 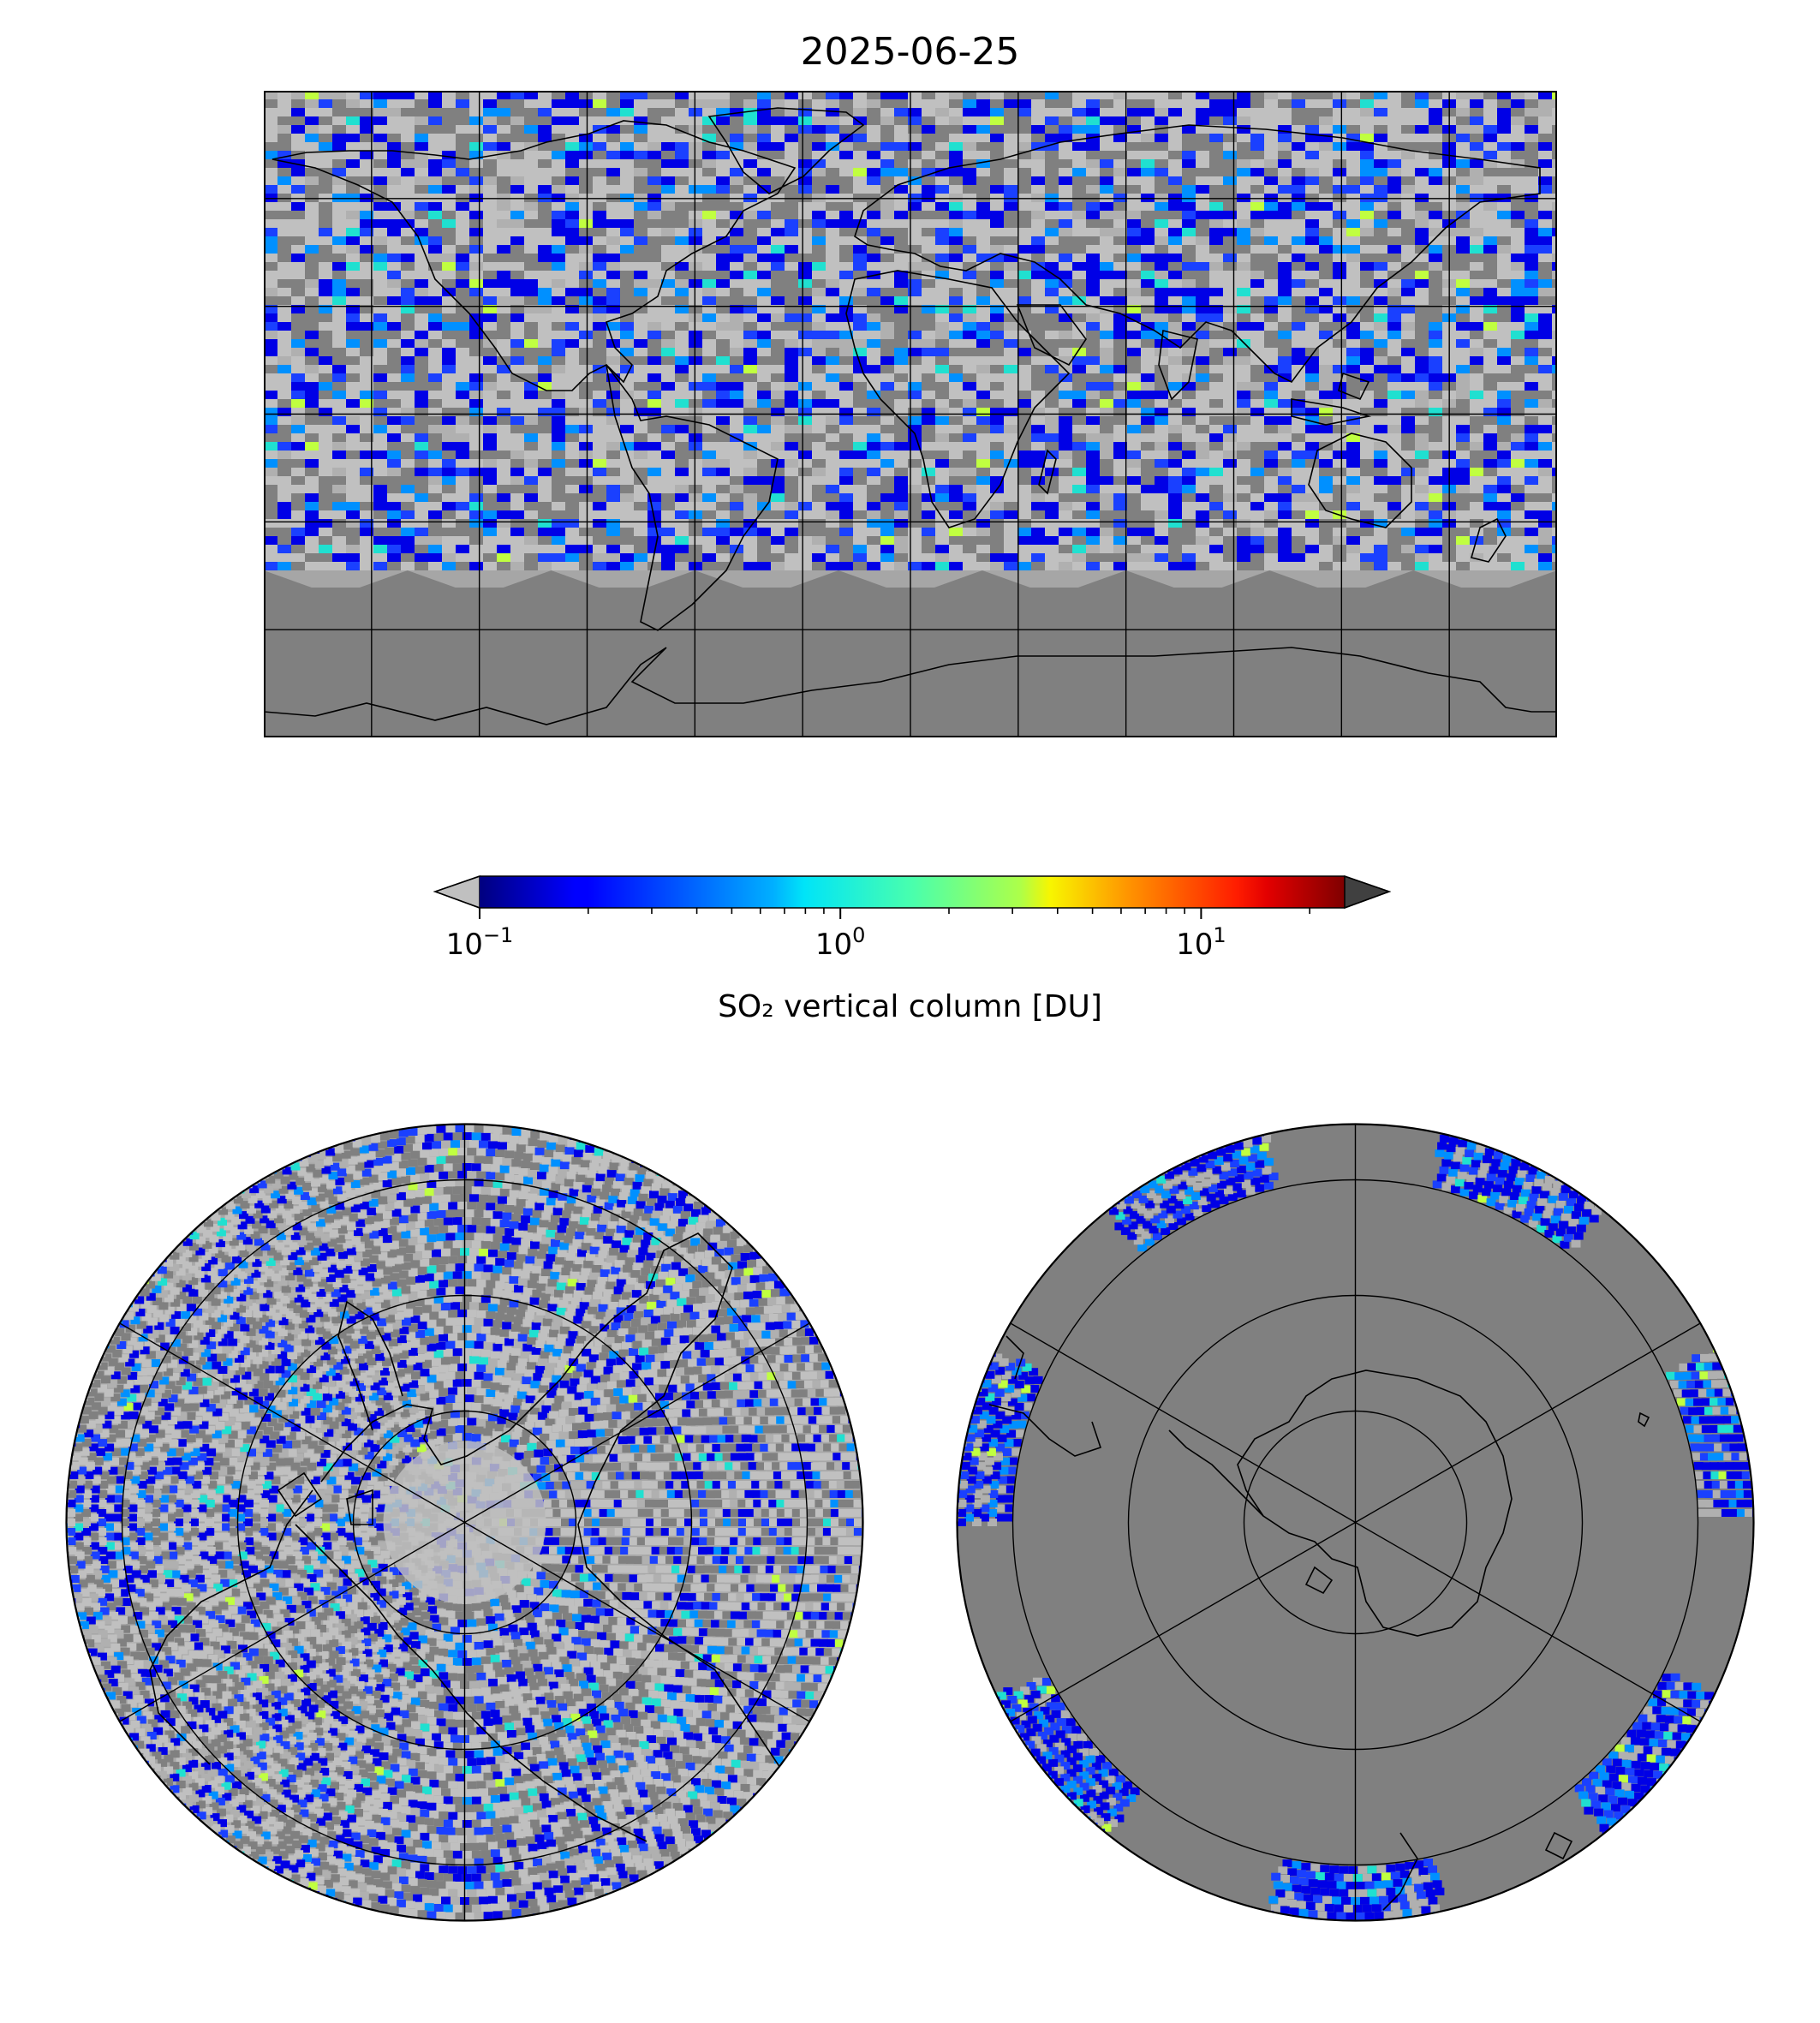 I want to click on colorbar-gradient, so click(x=912, y=892).